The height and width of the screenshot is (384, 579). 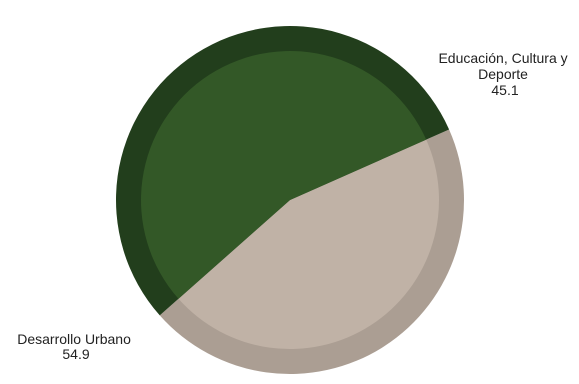 What do you see at coordinates (75, 354) in the screenshot?
I see `slice-value-desarrollo: 54.9` at bounding box center [75, 354].